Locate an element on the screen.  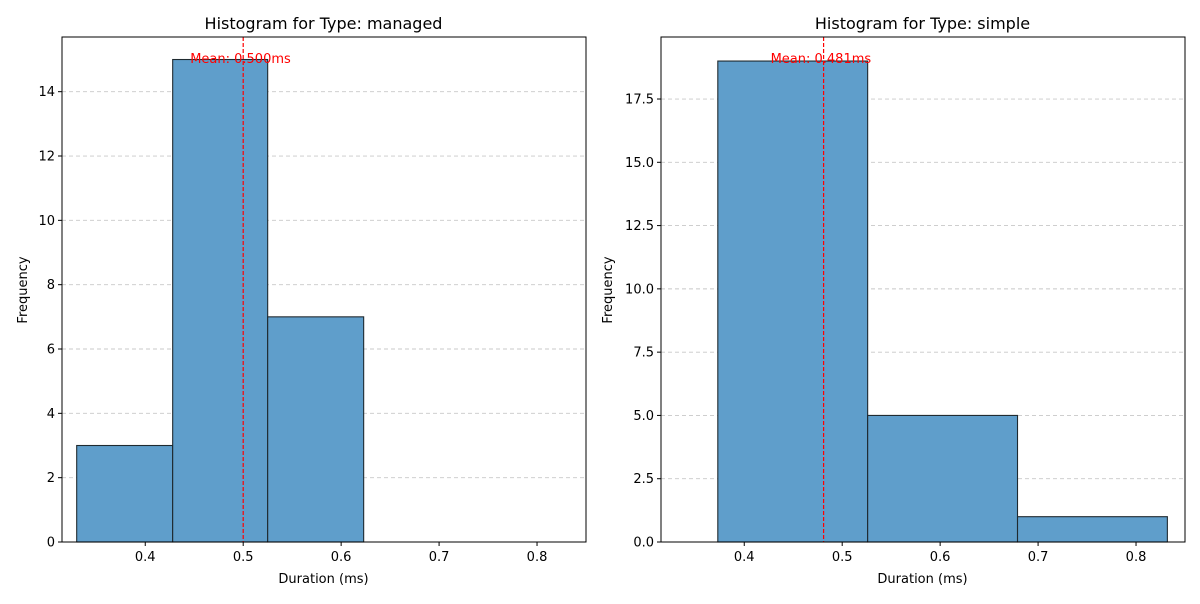
y-tick-label: 0 is located at coordinates (51, 543).